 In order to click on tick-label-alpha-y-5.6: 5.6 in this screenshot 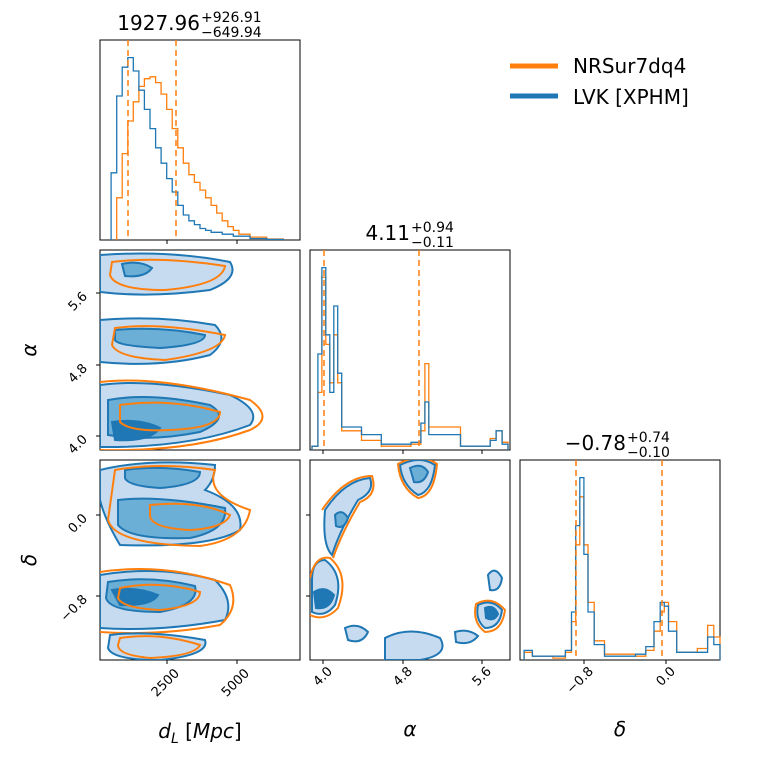, I will do `click(78, 301)`.